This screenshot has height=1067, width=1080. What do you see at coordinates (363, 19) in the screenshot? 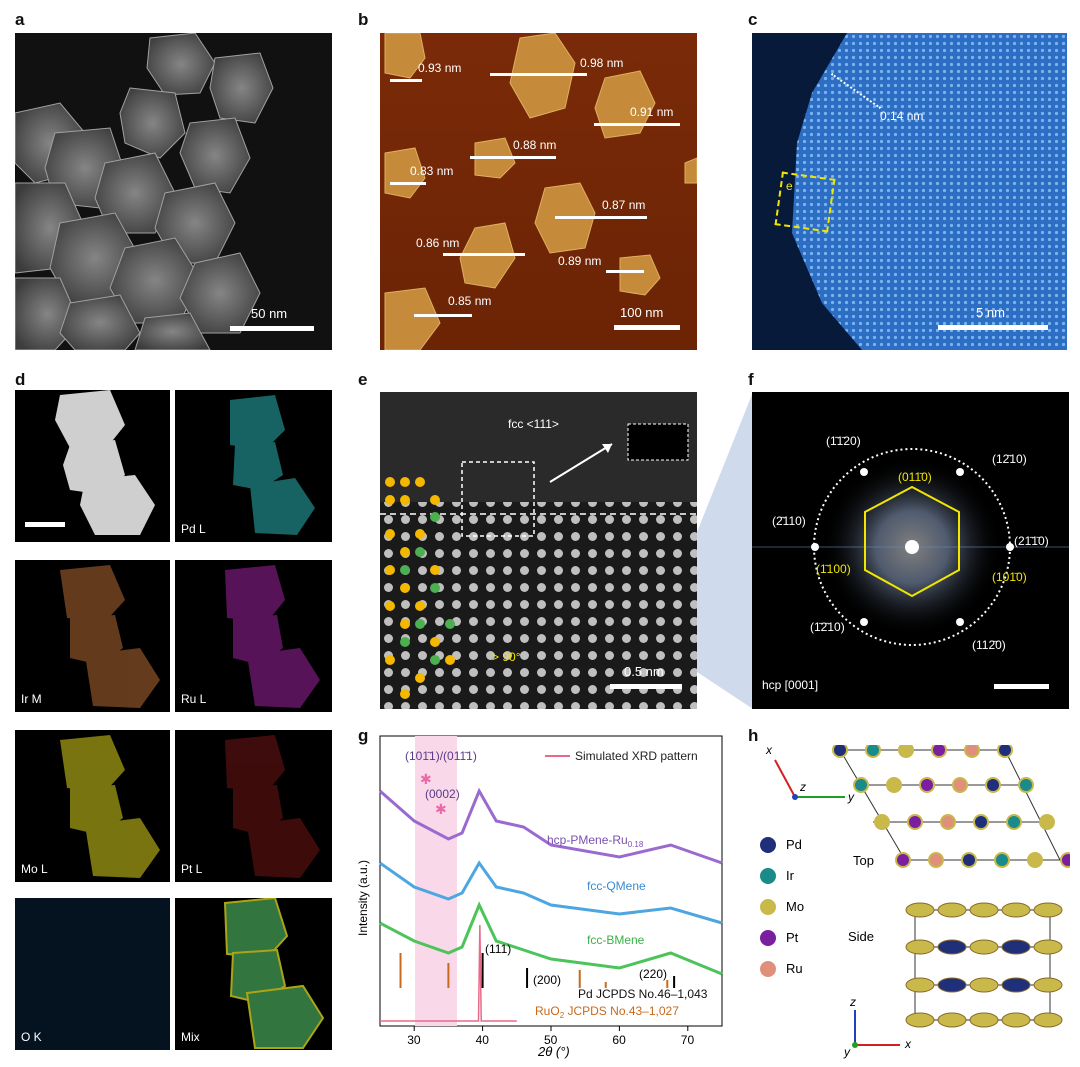
I see `panel-letter-b: b` at bounding box center [363, 19].